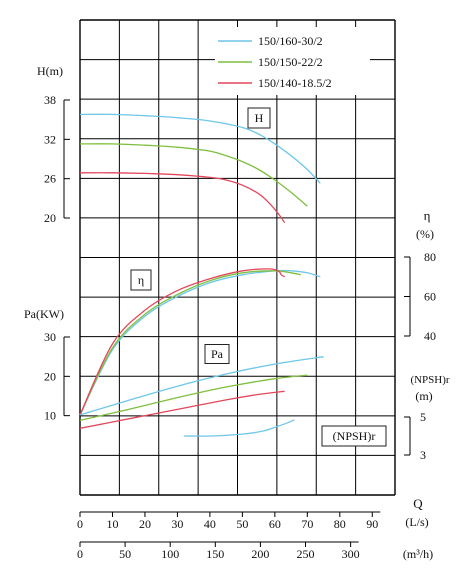 The height and width of the screenshot is (580, 471). I want to click on npsh-axis-unit: (m), so click(423, 396).